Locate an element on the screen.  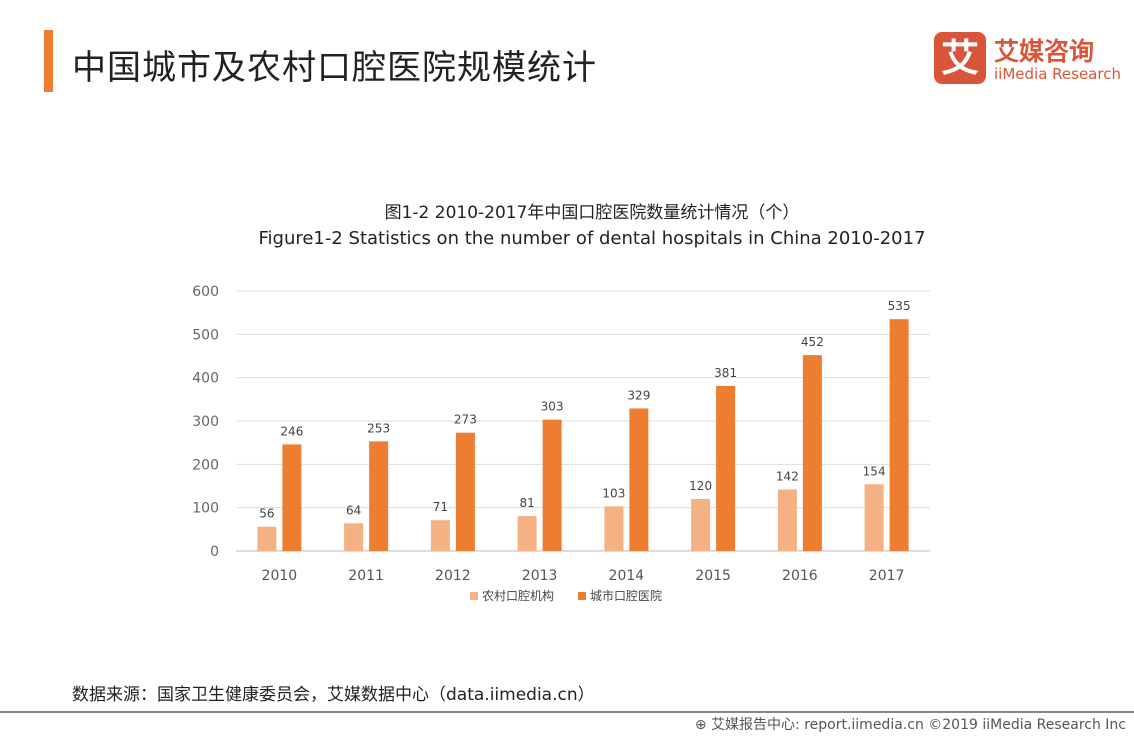
y-tick-label: 500 is located at coordinates (205, 335).